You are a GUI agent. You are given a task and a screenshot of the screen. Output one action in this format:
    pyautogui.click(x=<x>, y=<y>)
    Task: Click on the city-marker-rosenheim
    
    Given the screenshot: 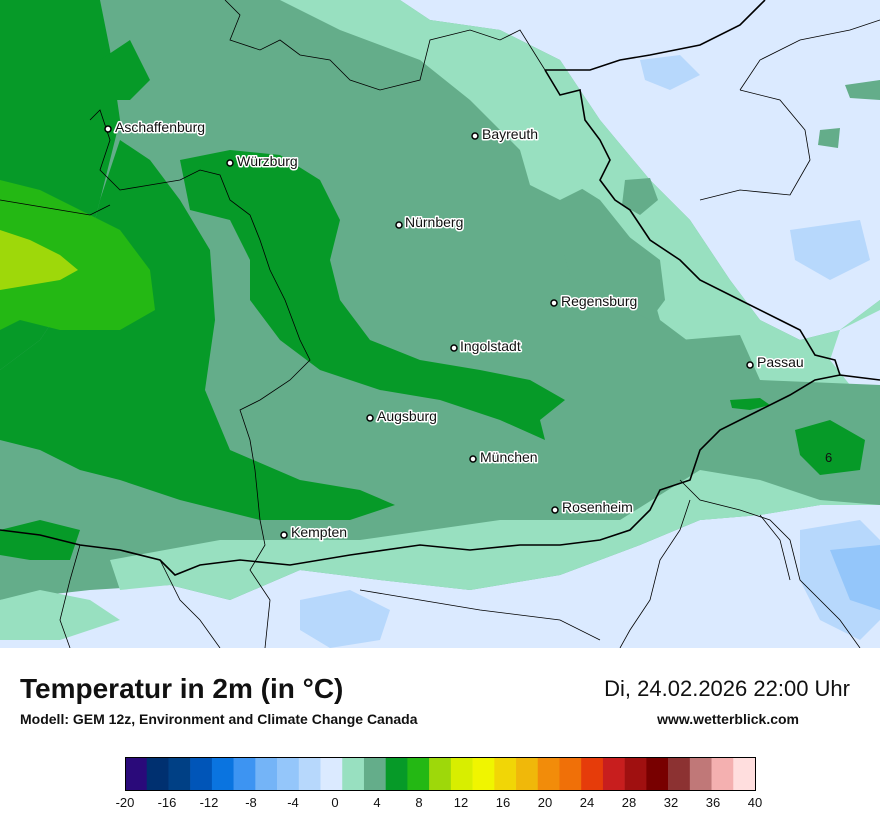 What is the action you would take?
    pyautogui.click(x=555, y=510)
    